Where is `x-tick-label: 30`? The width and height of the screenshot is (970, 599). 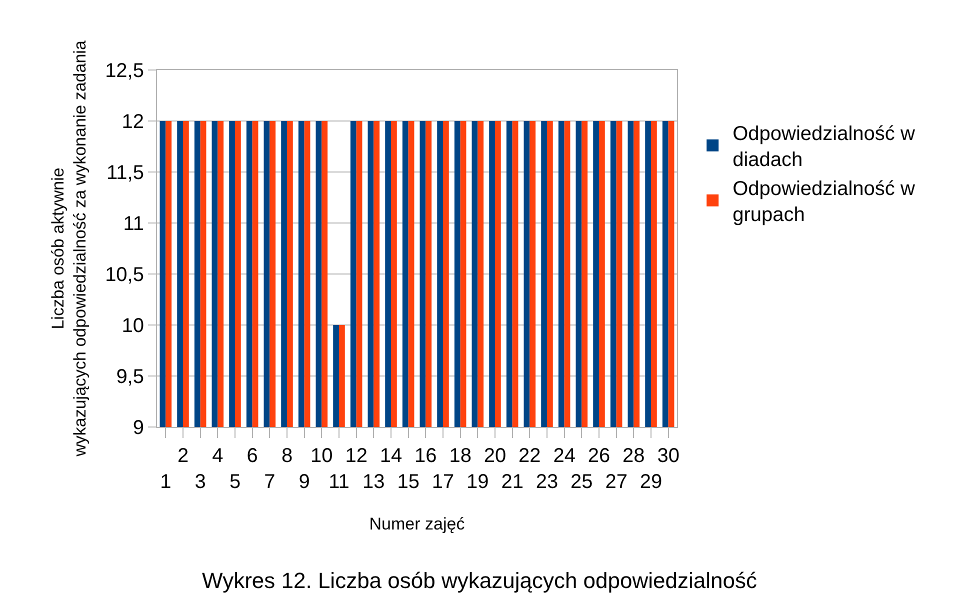 x-tick-label: 30 is located at coordinates (668, 456).